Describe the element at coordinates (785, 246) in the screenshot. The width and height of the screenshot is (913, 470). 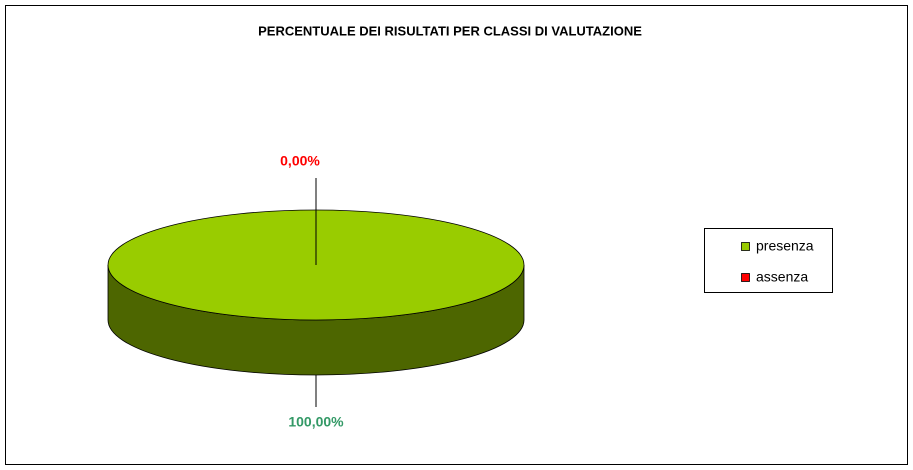
I see `legend-label: presenza` at that location.